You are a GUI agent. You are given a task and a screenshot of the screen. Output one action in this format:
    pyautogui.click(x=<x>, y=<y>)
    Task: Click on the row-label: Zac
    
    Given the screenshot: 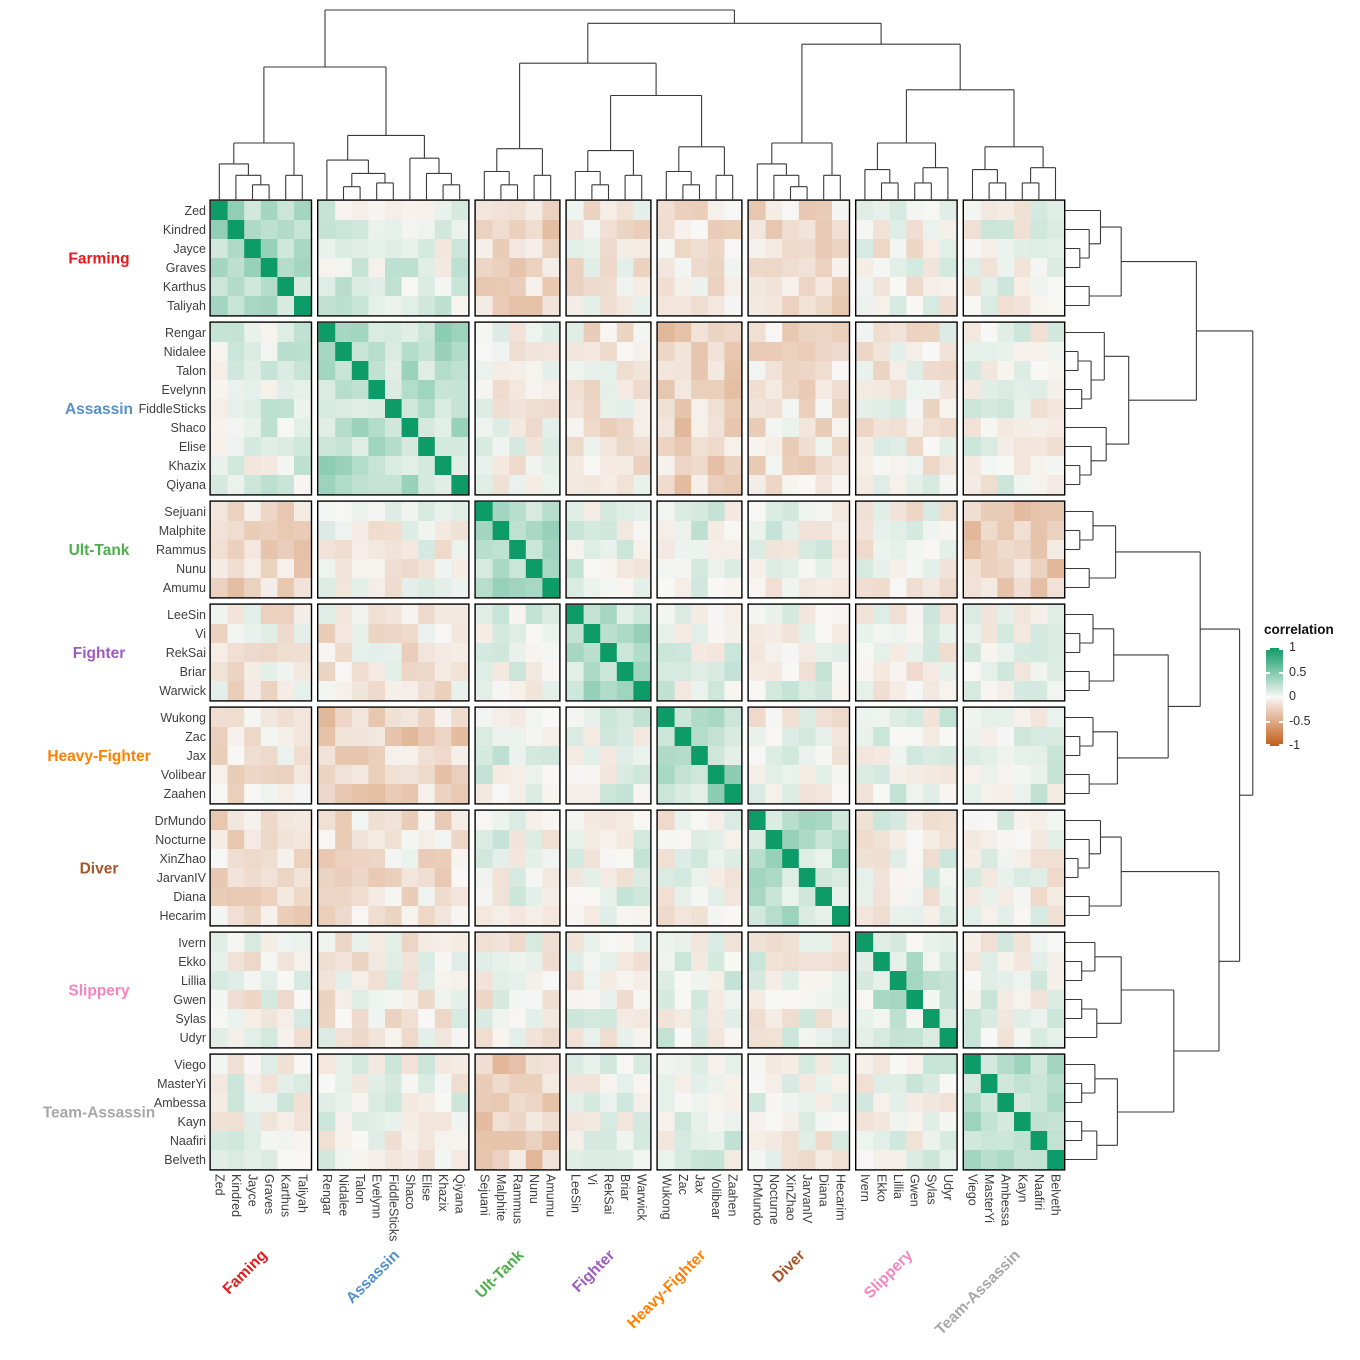 What is the action you would take?
    pyautogui.click(x=195, y=737)
    